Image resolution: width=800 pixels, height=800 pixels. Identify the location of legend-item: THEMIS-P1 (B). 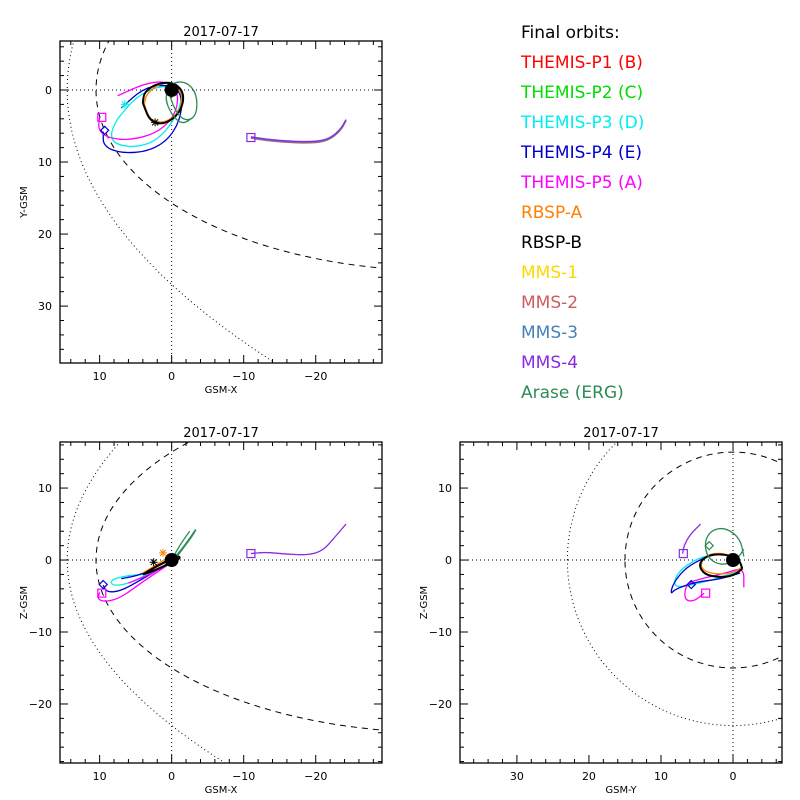
(582, 63).